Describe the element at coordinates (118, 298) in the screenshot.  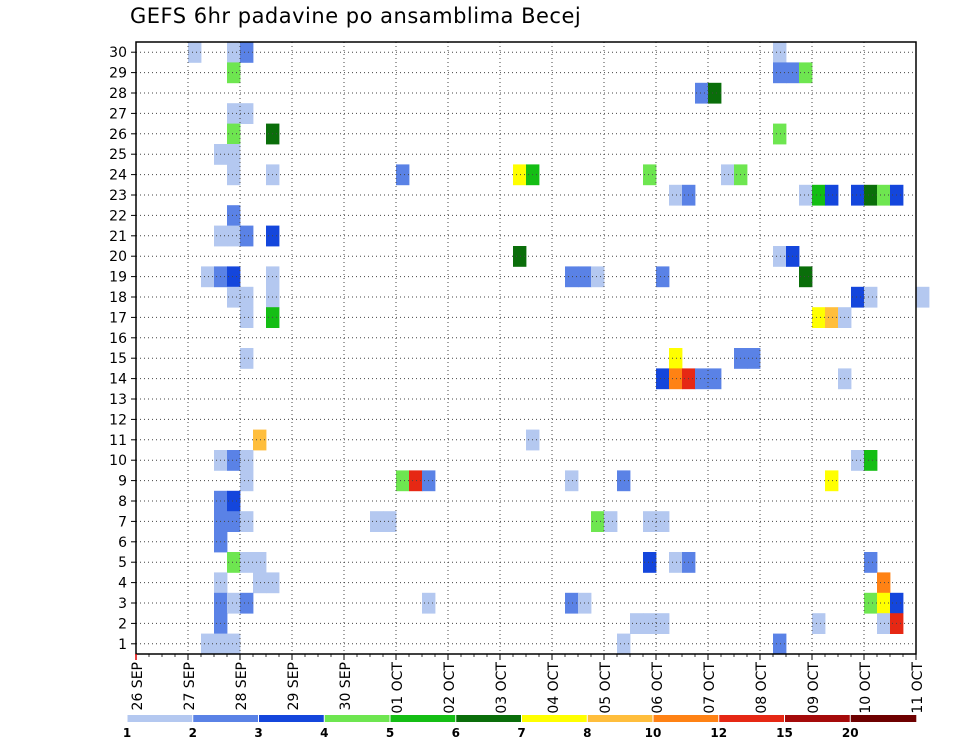
I see `y-tick-label: 18` at that location.